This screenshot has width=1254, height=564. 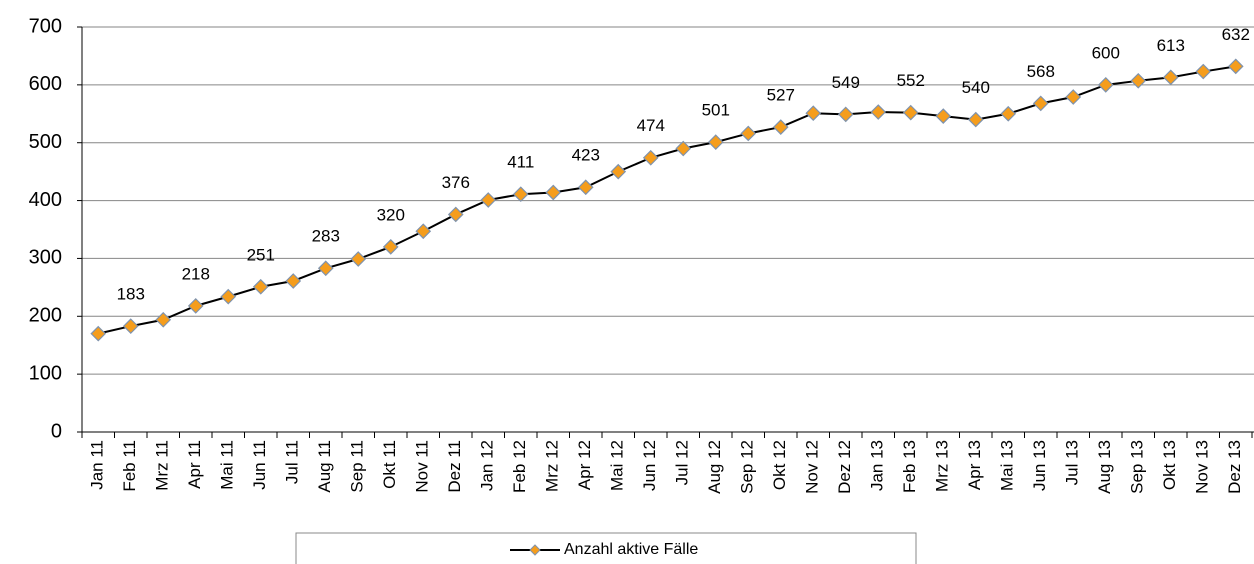 What do you see at coordinates (389, 464) in the screenshot?
I see `x-tick-label: Okt 11` at bounding box center [389, 464].